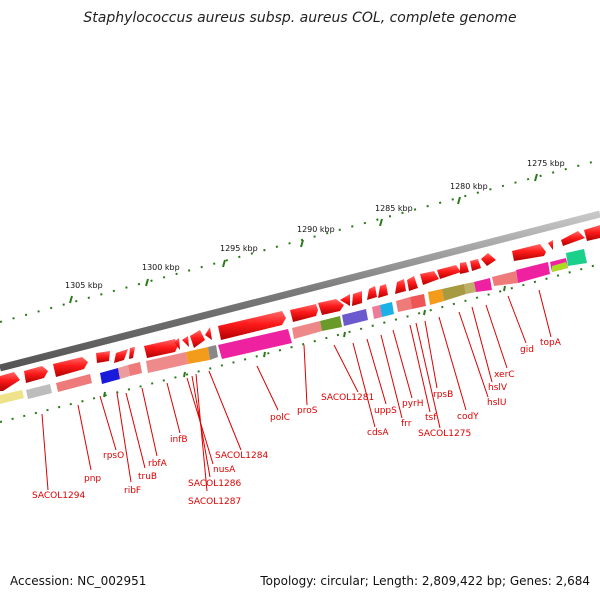 Image resolution: width=600 pixels, height=600 pixels. What do you see at coordinates (158, 464) in the screenshot?
I see `gene-label-rbfa: rbfA` at bounding box center [158, 464].